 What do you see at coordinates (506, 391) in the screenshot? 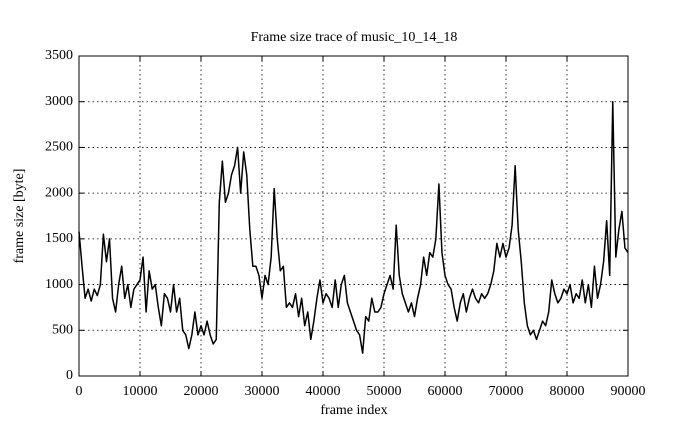
I see `x-tick-label: 70000` at bounding box center [506, 391].